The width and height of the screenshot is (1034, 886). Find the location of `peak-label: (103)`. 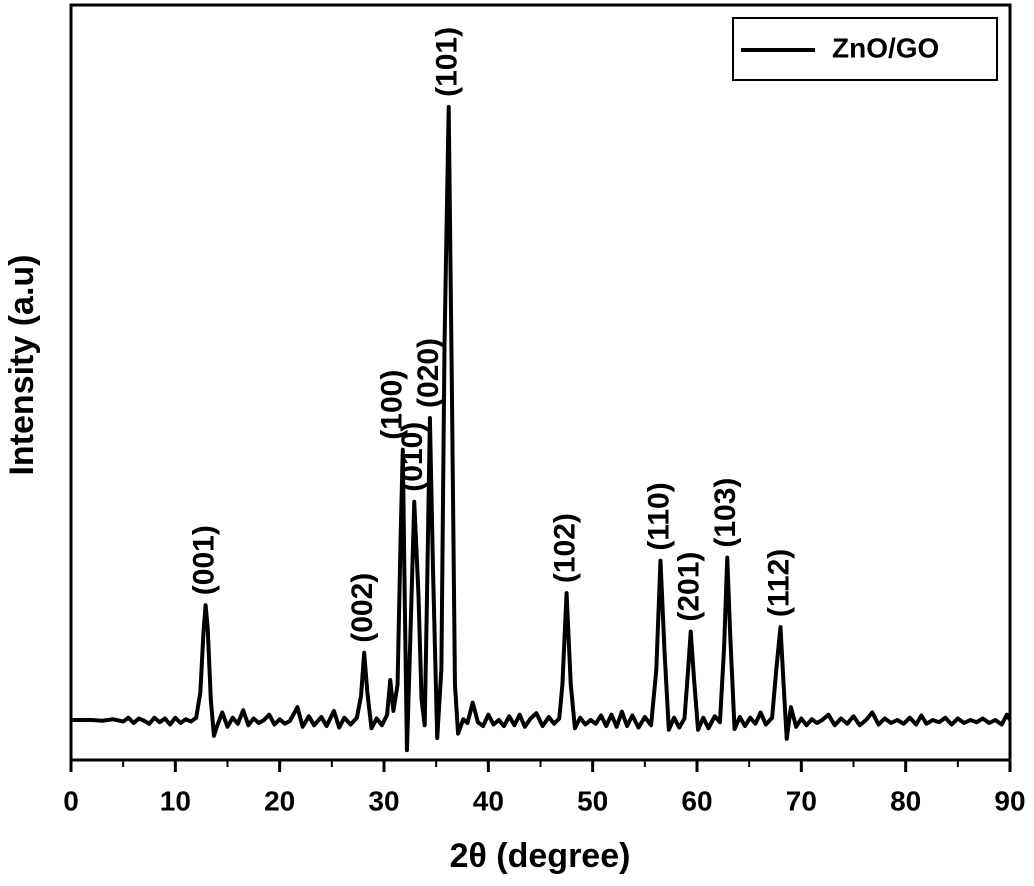

peak-label: (103) is located at coordinates (725, 513).